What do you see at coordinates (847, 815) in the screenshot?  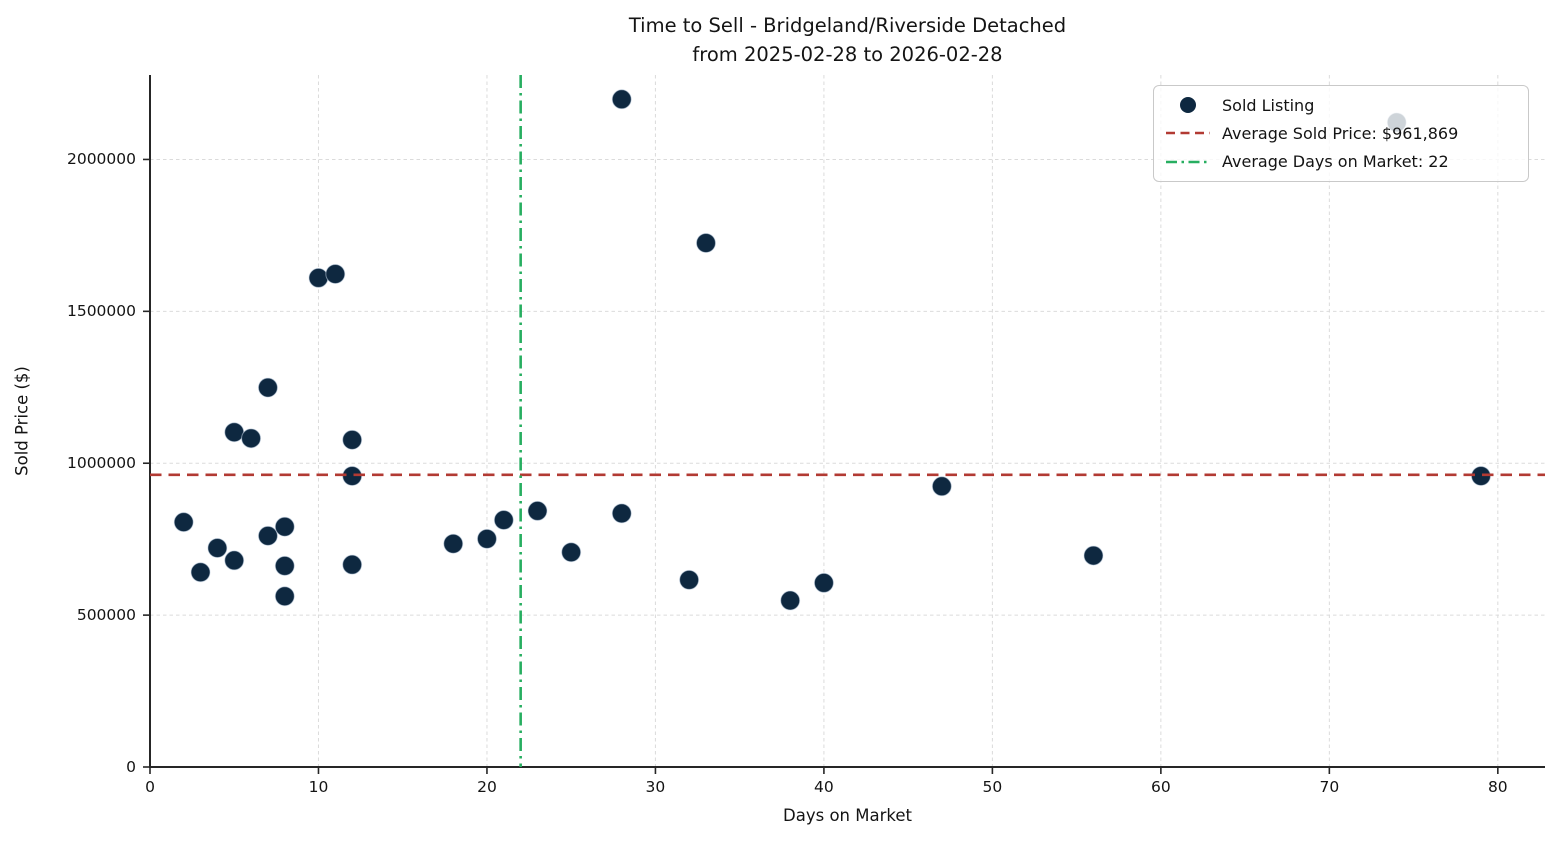 I see `x-axis-label: Days on Market` at bounding box center [847, 815].